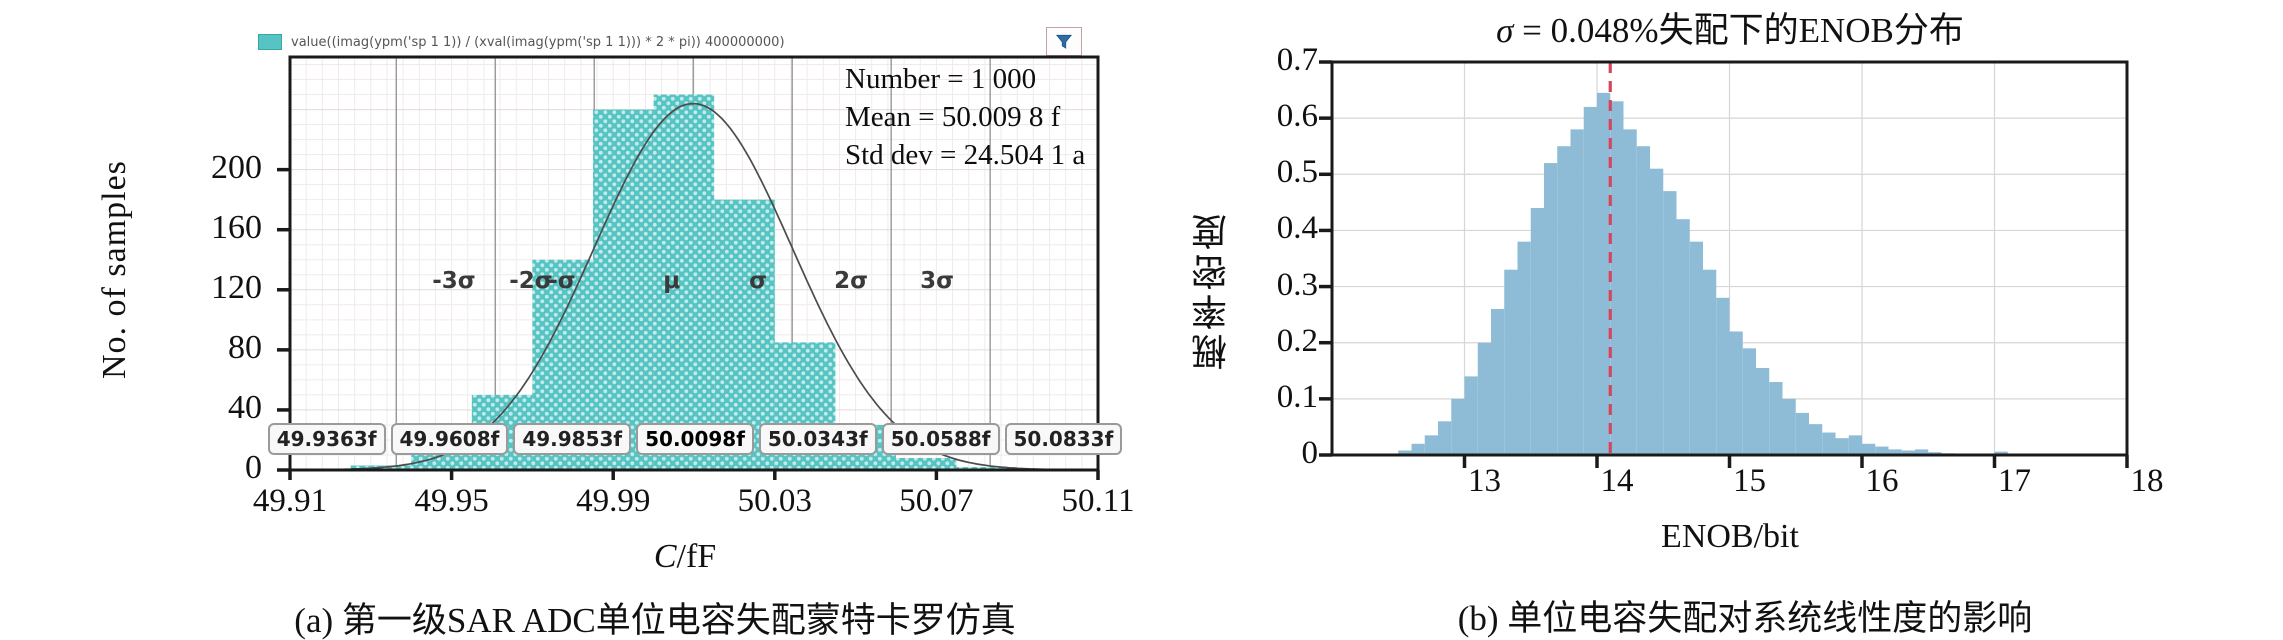 The width and height of the screenshot is (2283, 640). What do you see at coordinates (236, 167) in the screenshot?
I see `y-tick-label: 200` at bounding box center [236, 167].